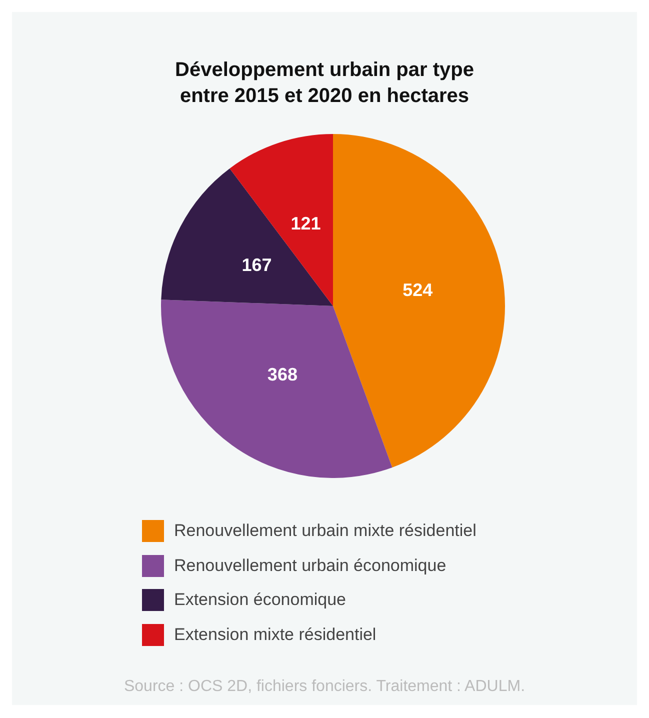 Image resolution: width=649 pixels, height=718 pixels. What do you see at coordinates (275, 634) in the screenshot?
I see `legend-label: Extension mixte résidentiel` at bounding box center [275, 634].